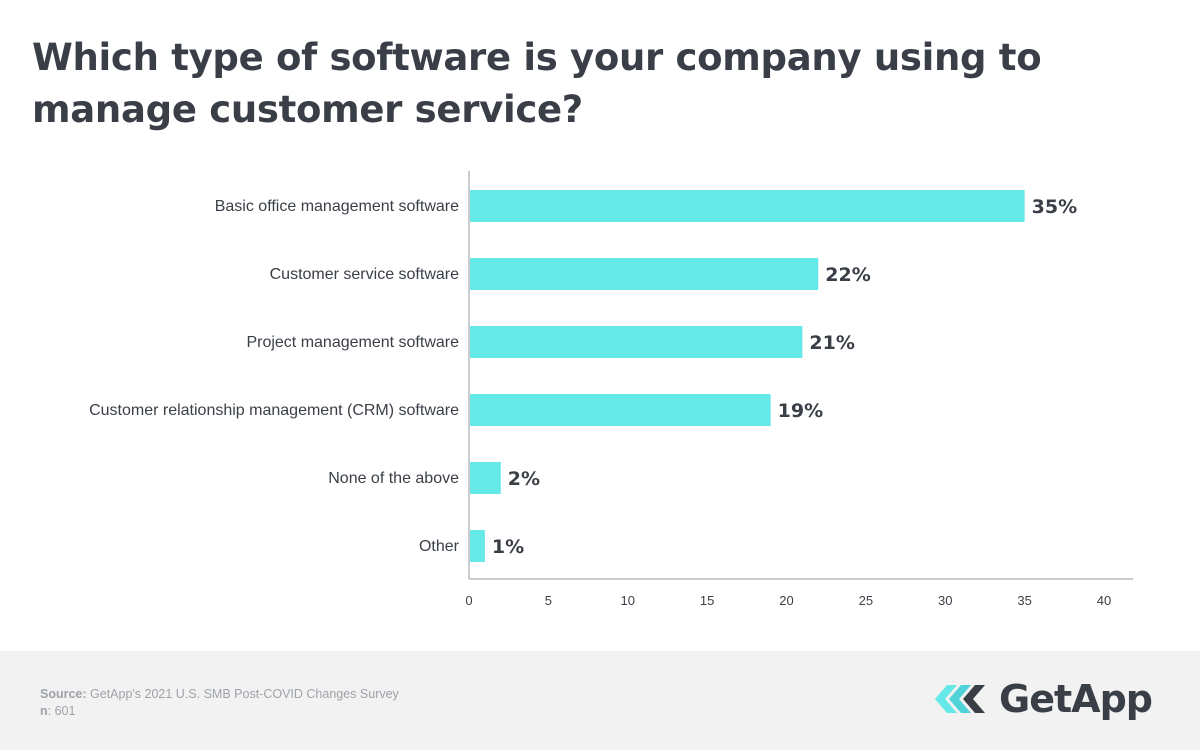 This screenshot has width=1200, height=750. What do you see at coordinates (831, 343) in the screenshot?
I see `value-label-2: 21%` at bounding box center [831, 343].